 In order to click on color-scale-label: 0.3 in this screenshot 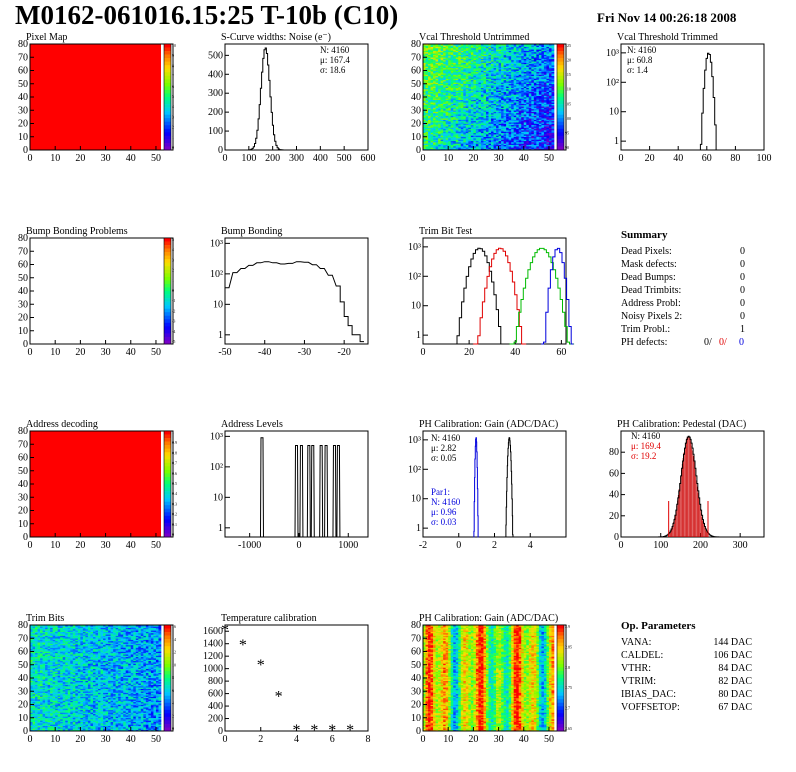, I will do `click(174, 503)`.